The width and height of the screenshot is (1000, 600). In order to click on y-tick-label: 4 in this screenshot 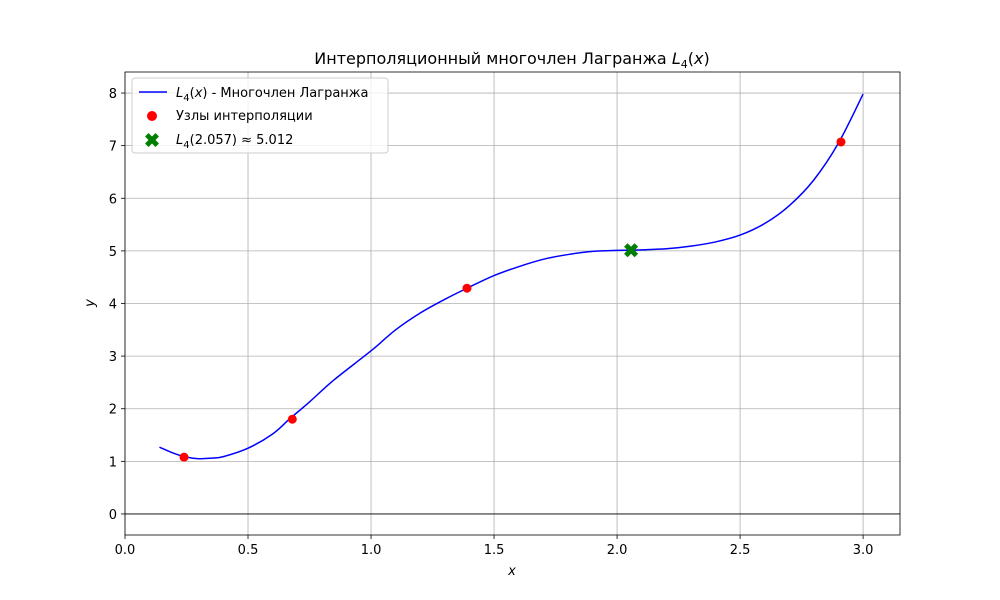, I will do `click(113, 305)`.